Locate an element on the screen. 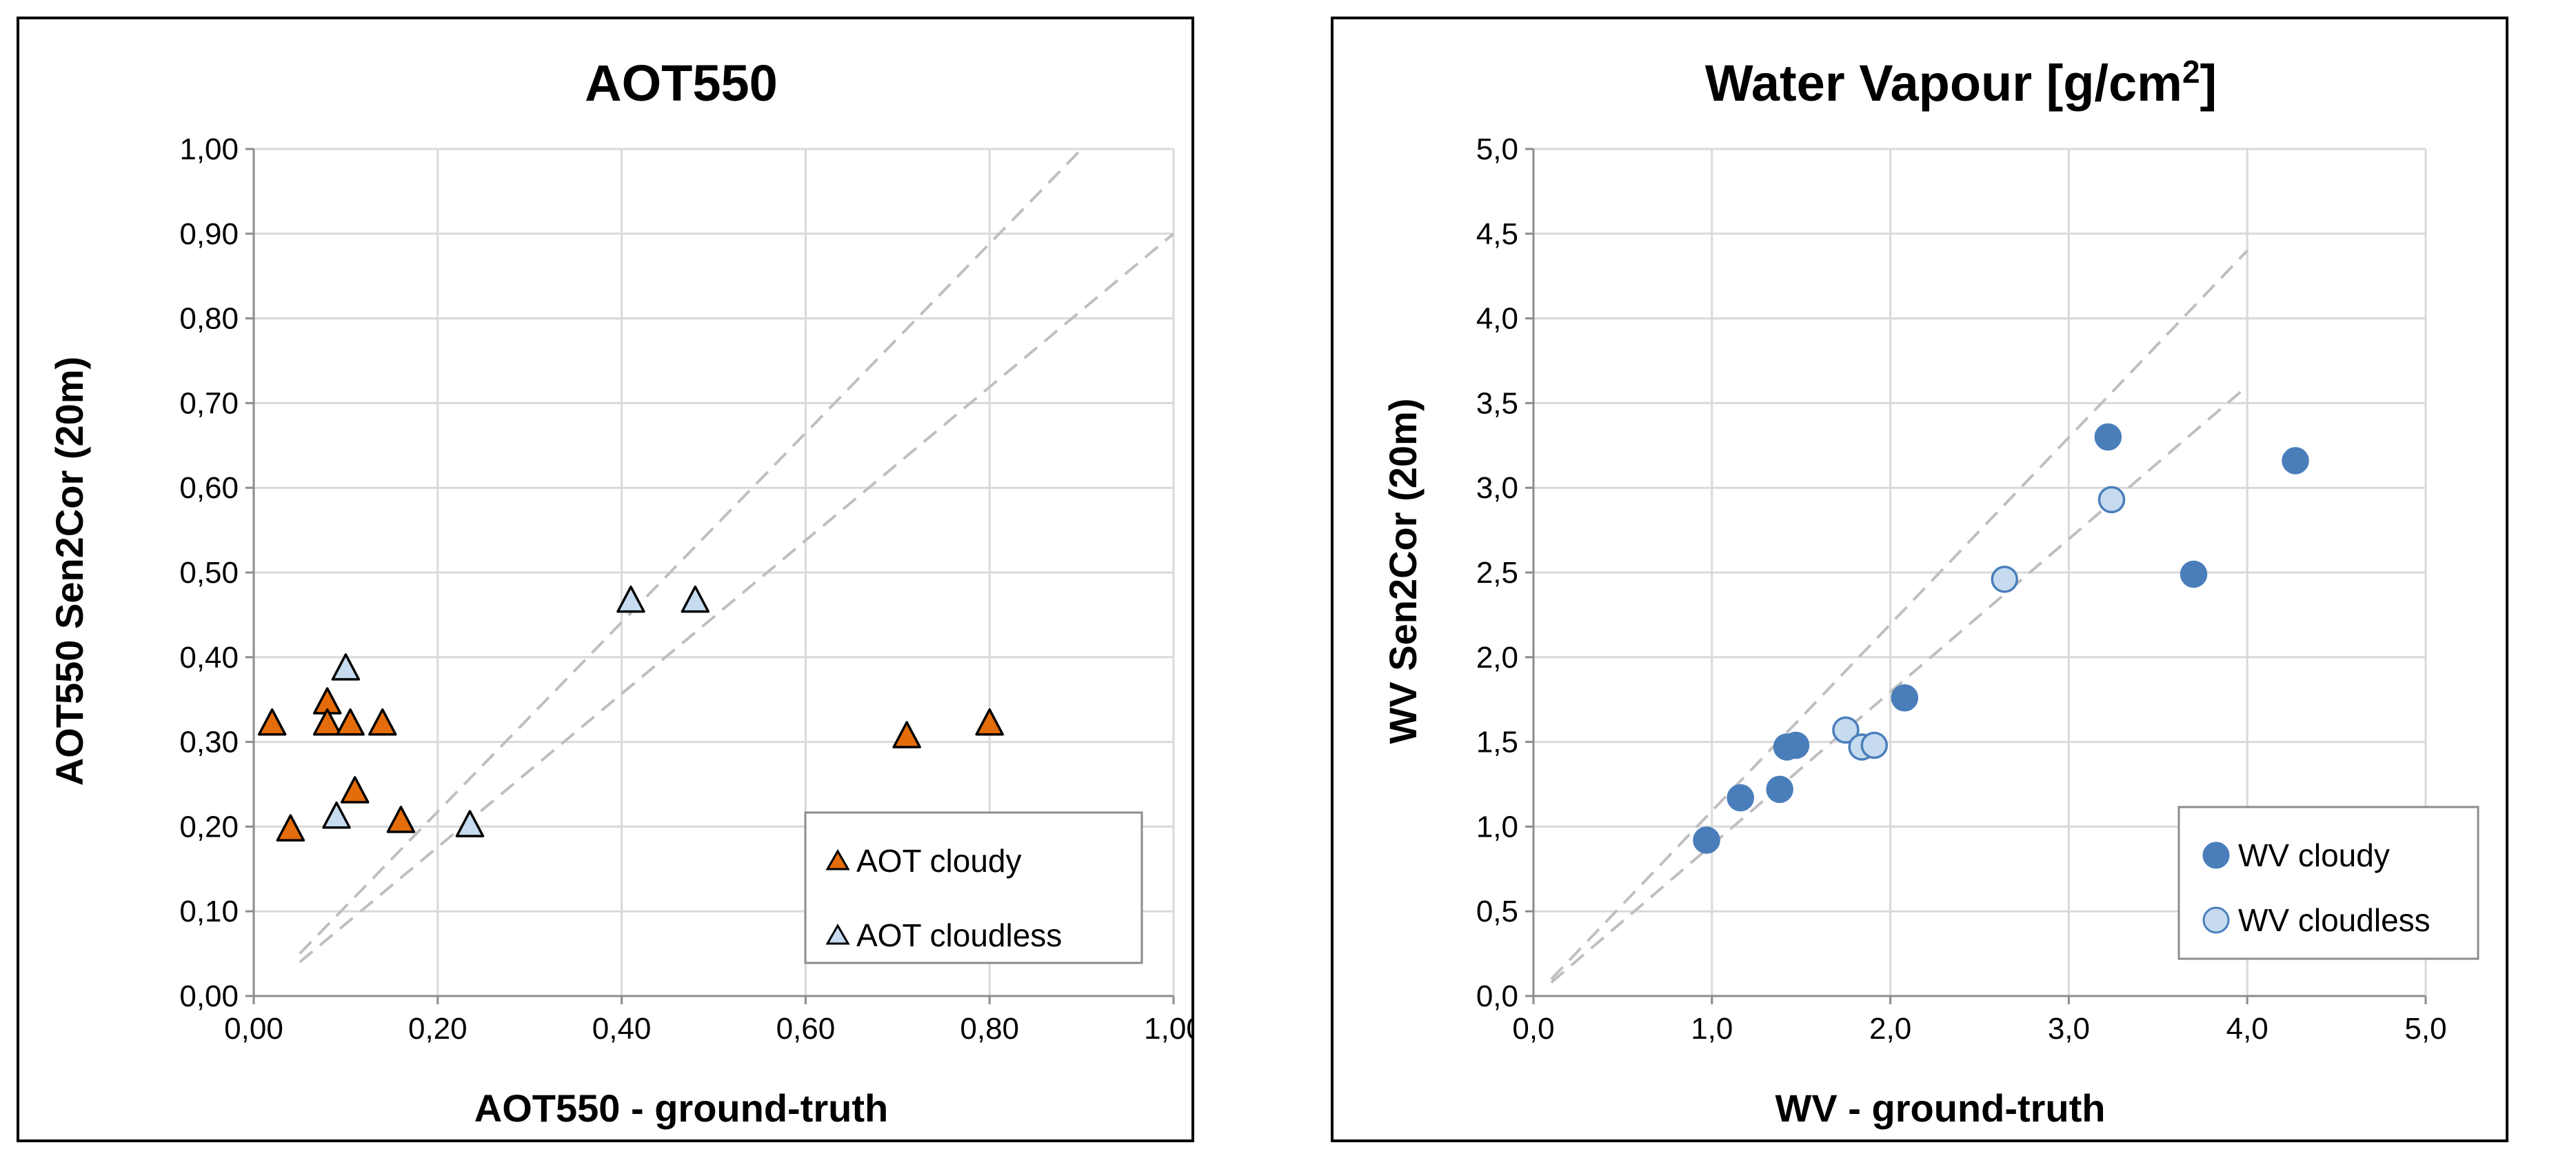 The width and height of the screenshot is (2576, 1165). y-tick-label: 1,0 is located at coordinates (1497, 827).